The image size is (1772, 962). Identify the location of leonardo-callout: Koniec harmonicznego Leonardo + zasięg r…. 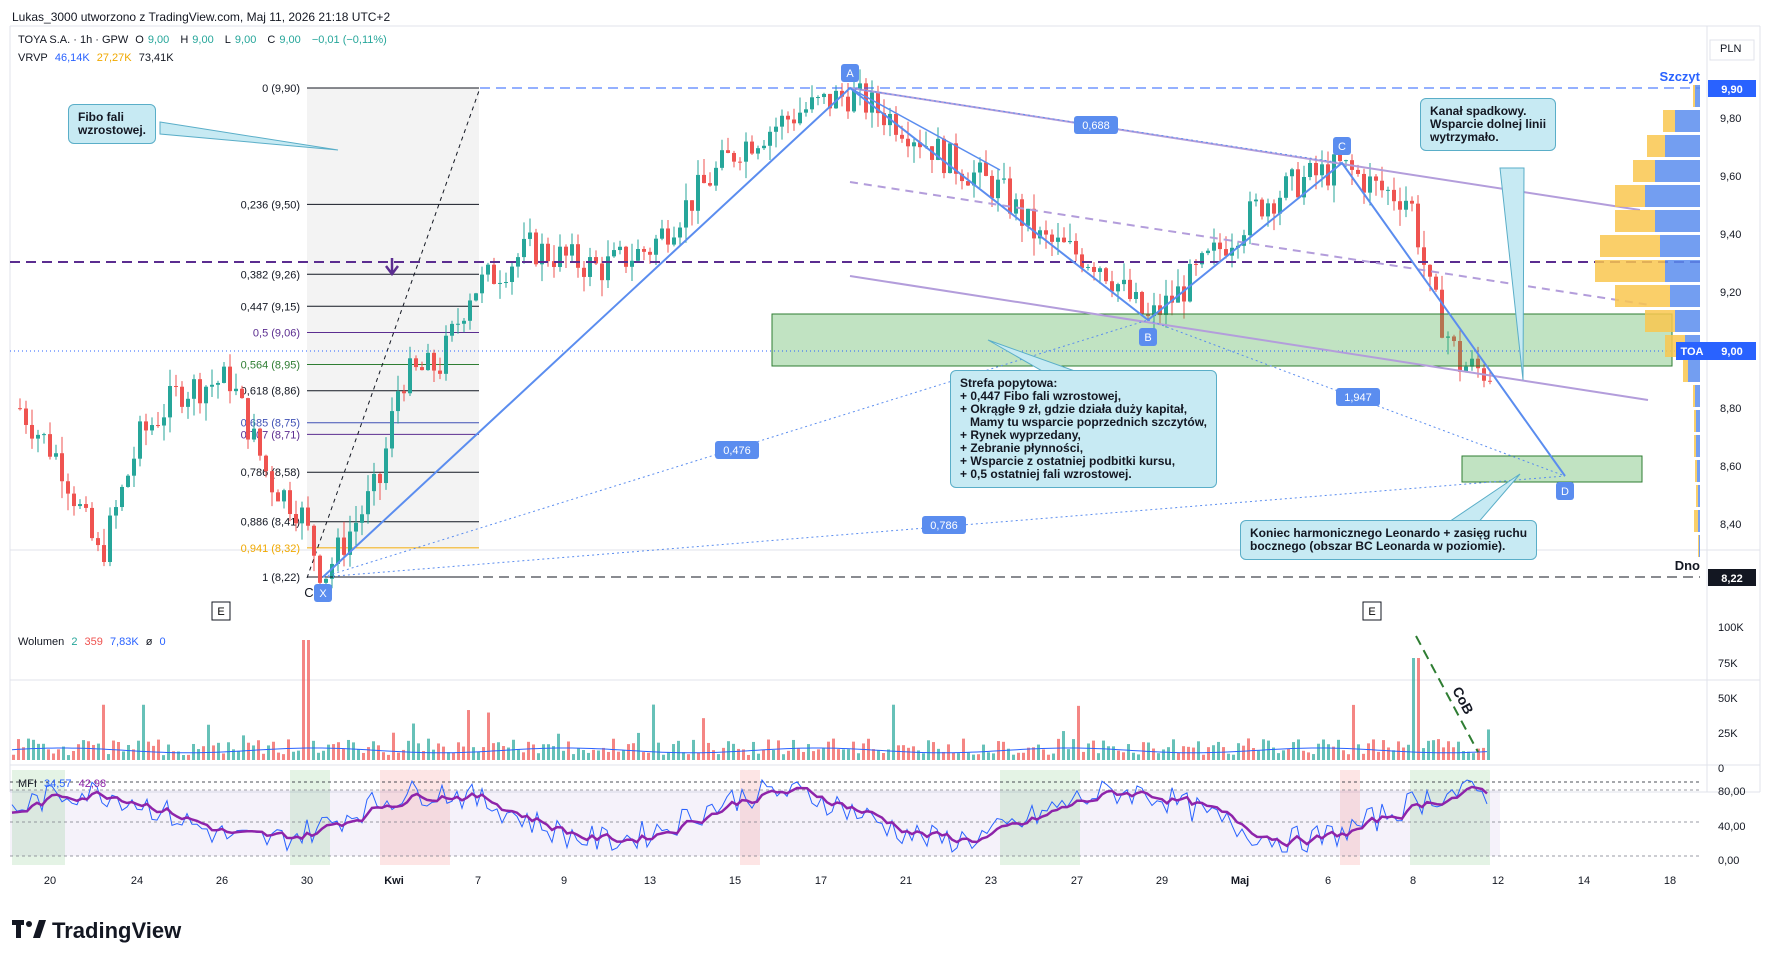
(1389, 540).